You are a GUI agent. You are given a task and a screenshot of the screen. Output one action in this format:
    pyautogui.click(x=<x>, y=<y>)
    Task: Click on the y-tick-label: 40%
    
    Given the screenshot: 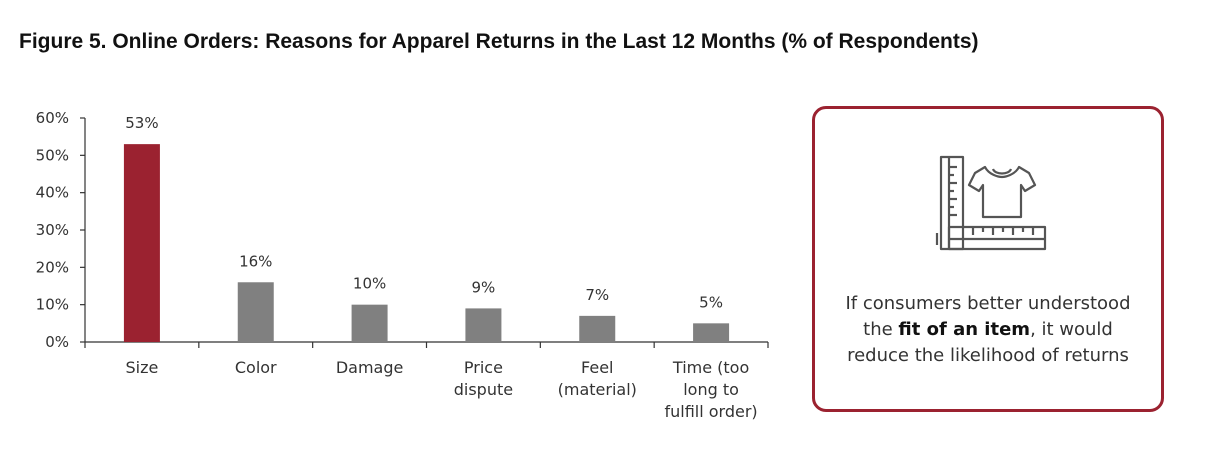 What is the action you would take?
    pyautogui.click(x=52, y=193)
    